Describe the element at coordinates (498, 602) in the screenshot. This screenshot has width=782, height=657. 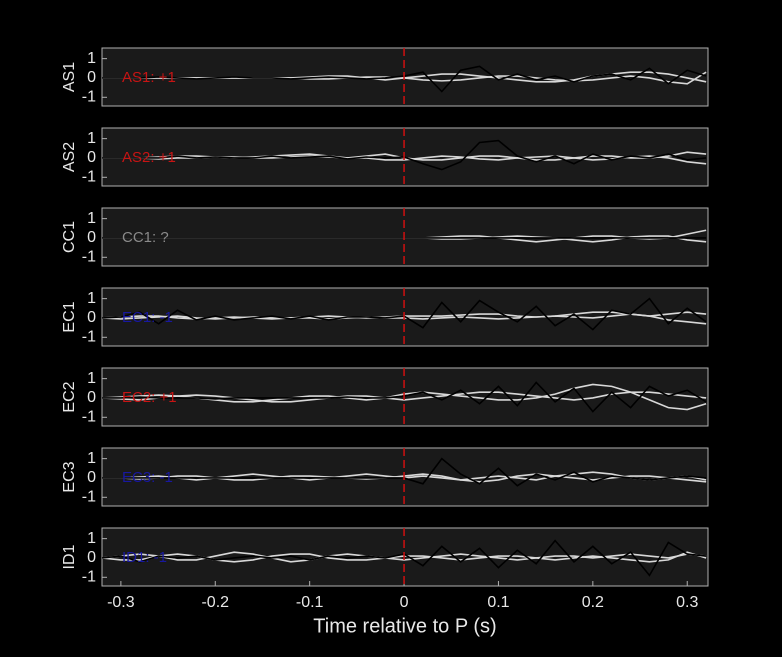
I see `x-tick-label: 0.1` at that location.